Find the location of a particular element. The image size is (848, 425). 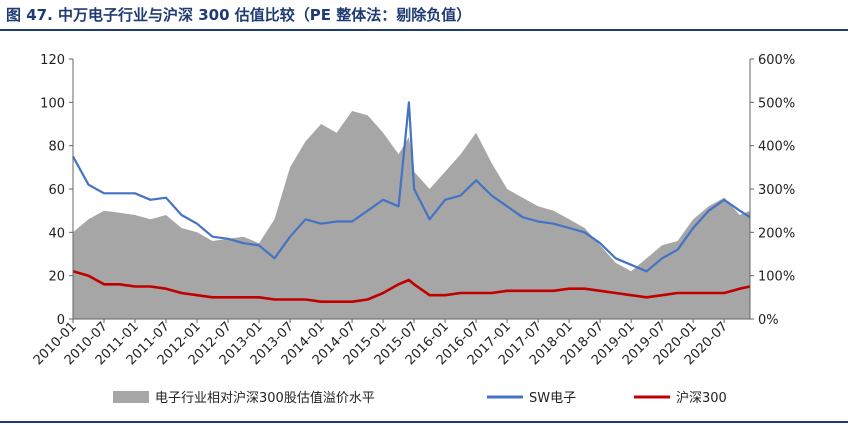

chart-title: 图 47. 中万电子行业与沪深 300 估值比较（PE 整体法：剔除负值） is located at coordinates (239, 15).